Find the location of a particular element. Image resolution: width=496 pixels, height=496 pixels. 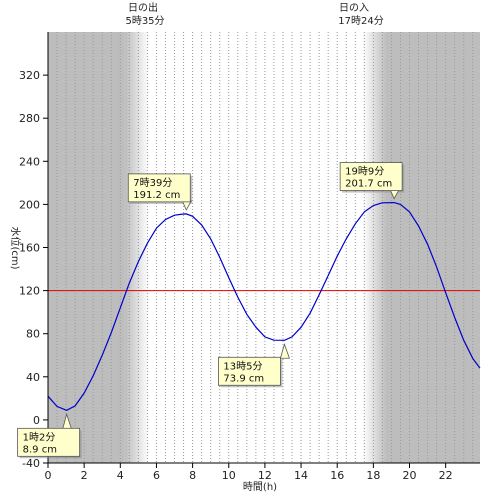

sunset-label: 日の入 is located at coordinates (354, 8).